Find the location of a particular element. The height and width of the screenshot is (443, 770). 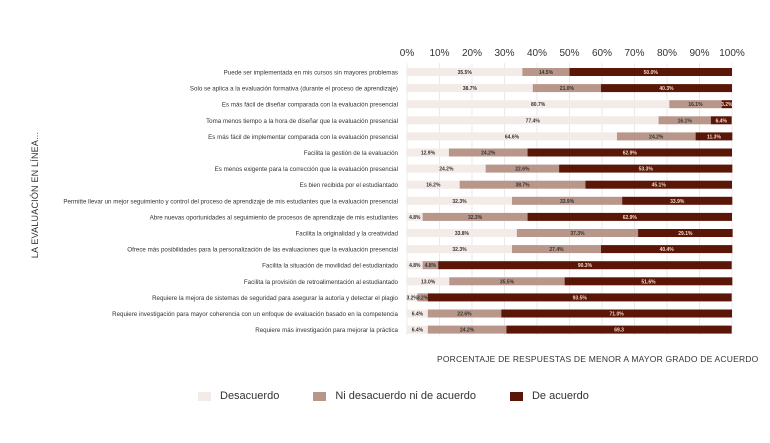

legend-item-desacuerdo: Desacuerdo is located at coordinates (238, 396).